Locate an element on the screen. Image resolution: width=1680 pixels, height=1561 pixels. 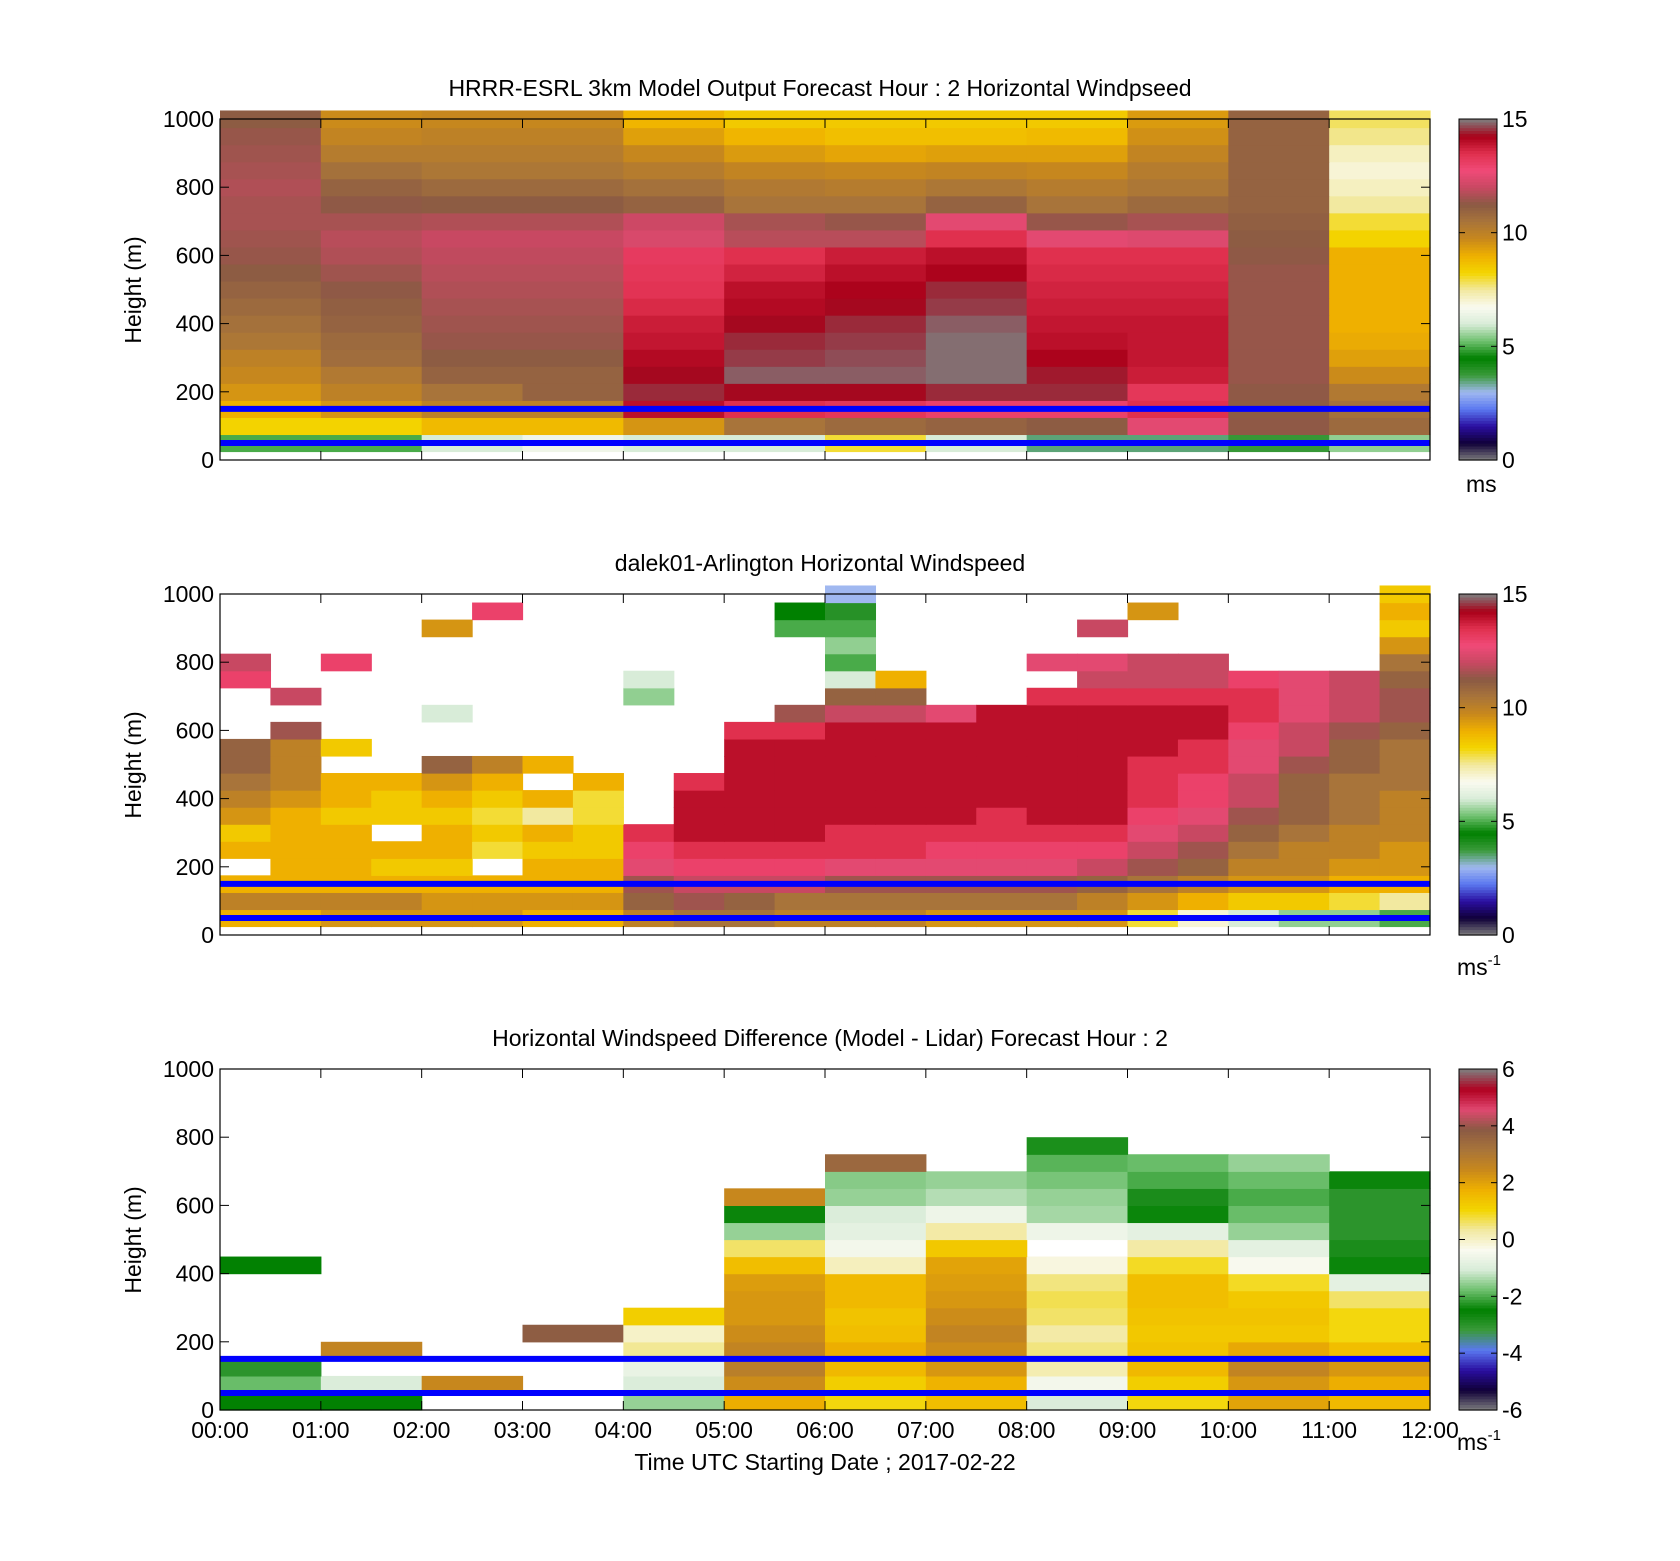
colorbar-unit-difference: ms-1 is located at coordinates (1479, 1441).